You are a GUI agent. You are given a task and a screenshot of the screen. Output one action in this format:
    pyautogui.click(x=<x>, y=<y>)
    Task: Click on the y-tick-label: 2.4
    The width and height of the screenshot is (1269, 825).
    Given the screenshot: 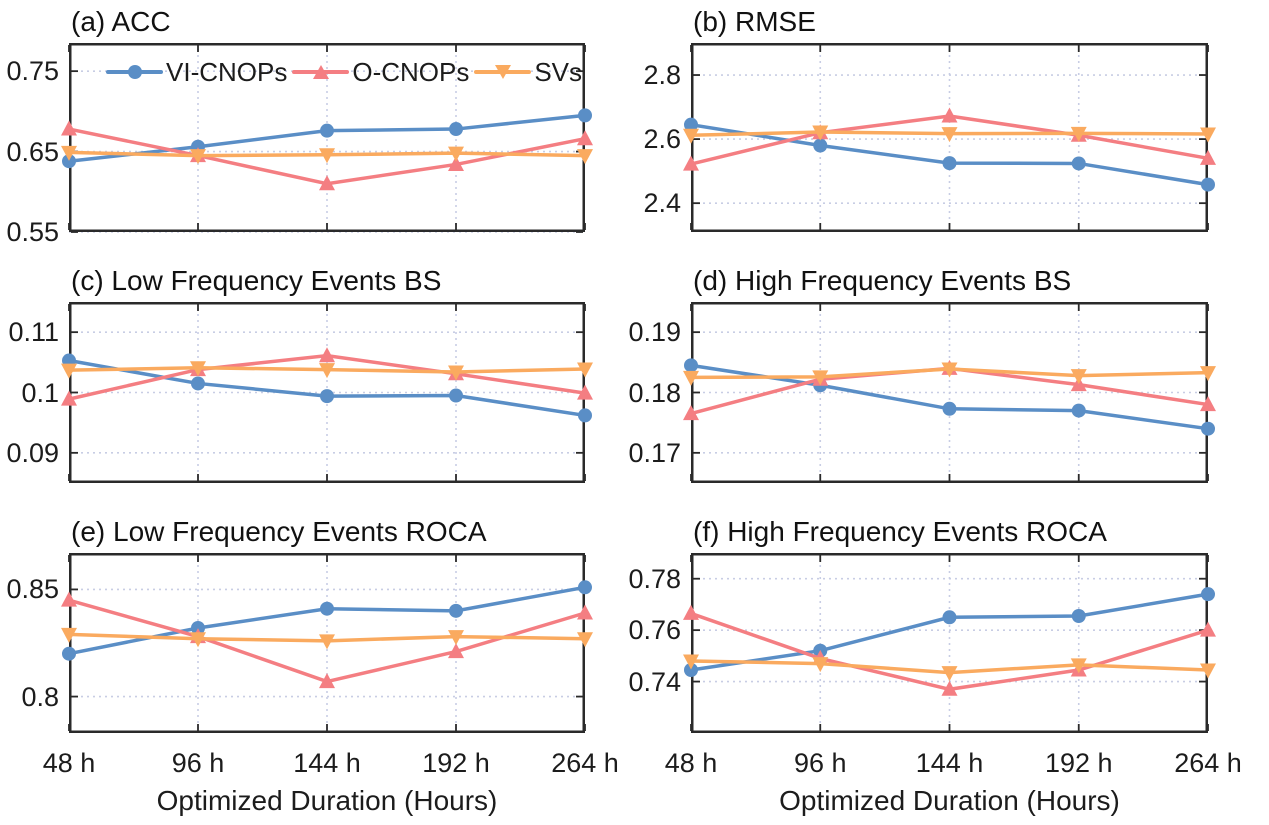 What is the action you would take?
    pyautogui.click(x=662, y=203)
    